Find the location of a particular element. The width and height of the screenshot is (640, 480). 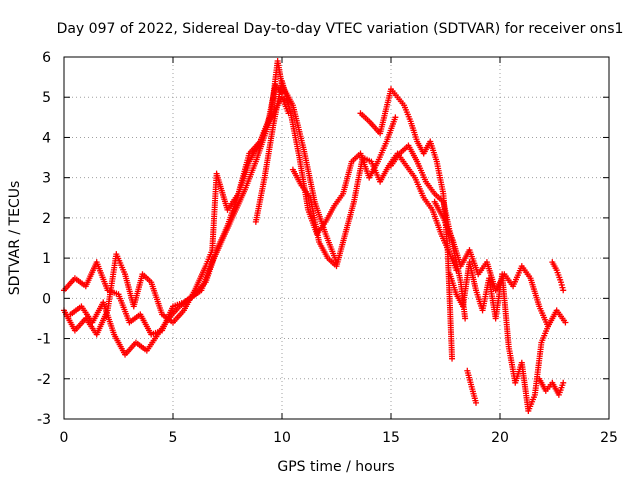

x-tick-label: 20 is located at coordinates (500, 438).